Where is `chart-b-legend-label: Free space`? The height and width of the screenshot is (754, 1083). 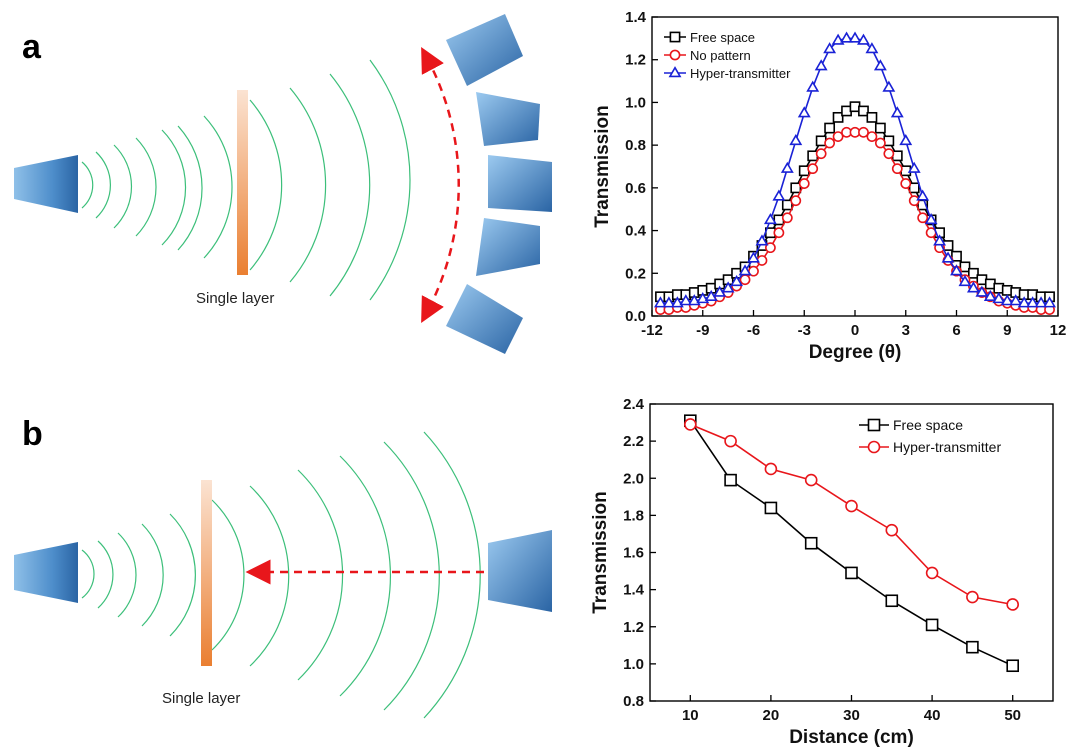
chart-b-legend-label: Free space is located at coordinates (928, 425).